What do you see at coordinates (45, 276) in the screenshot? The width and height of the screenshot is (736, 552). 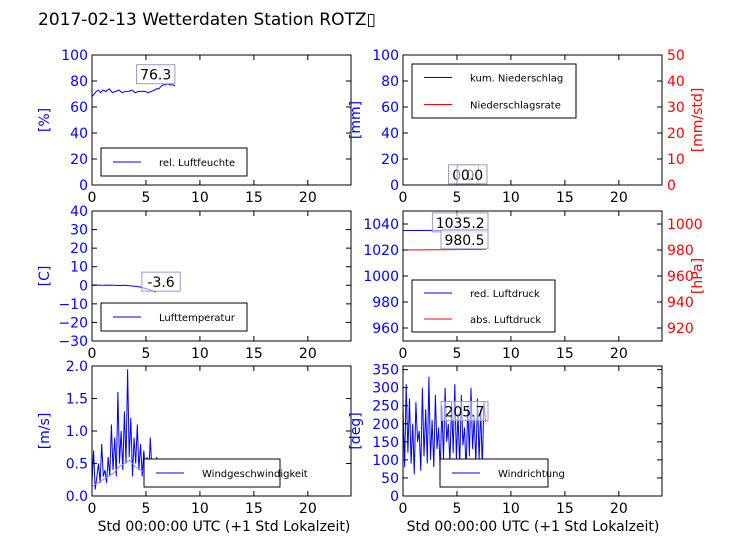 I see `y-axis-label: [C]` at bounding box center [45, 276].